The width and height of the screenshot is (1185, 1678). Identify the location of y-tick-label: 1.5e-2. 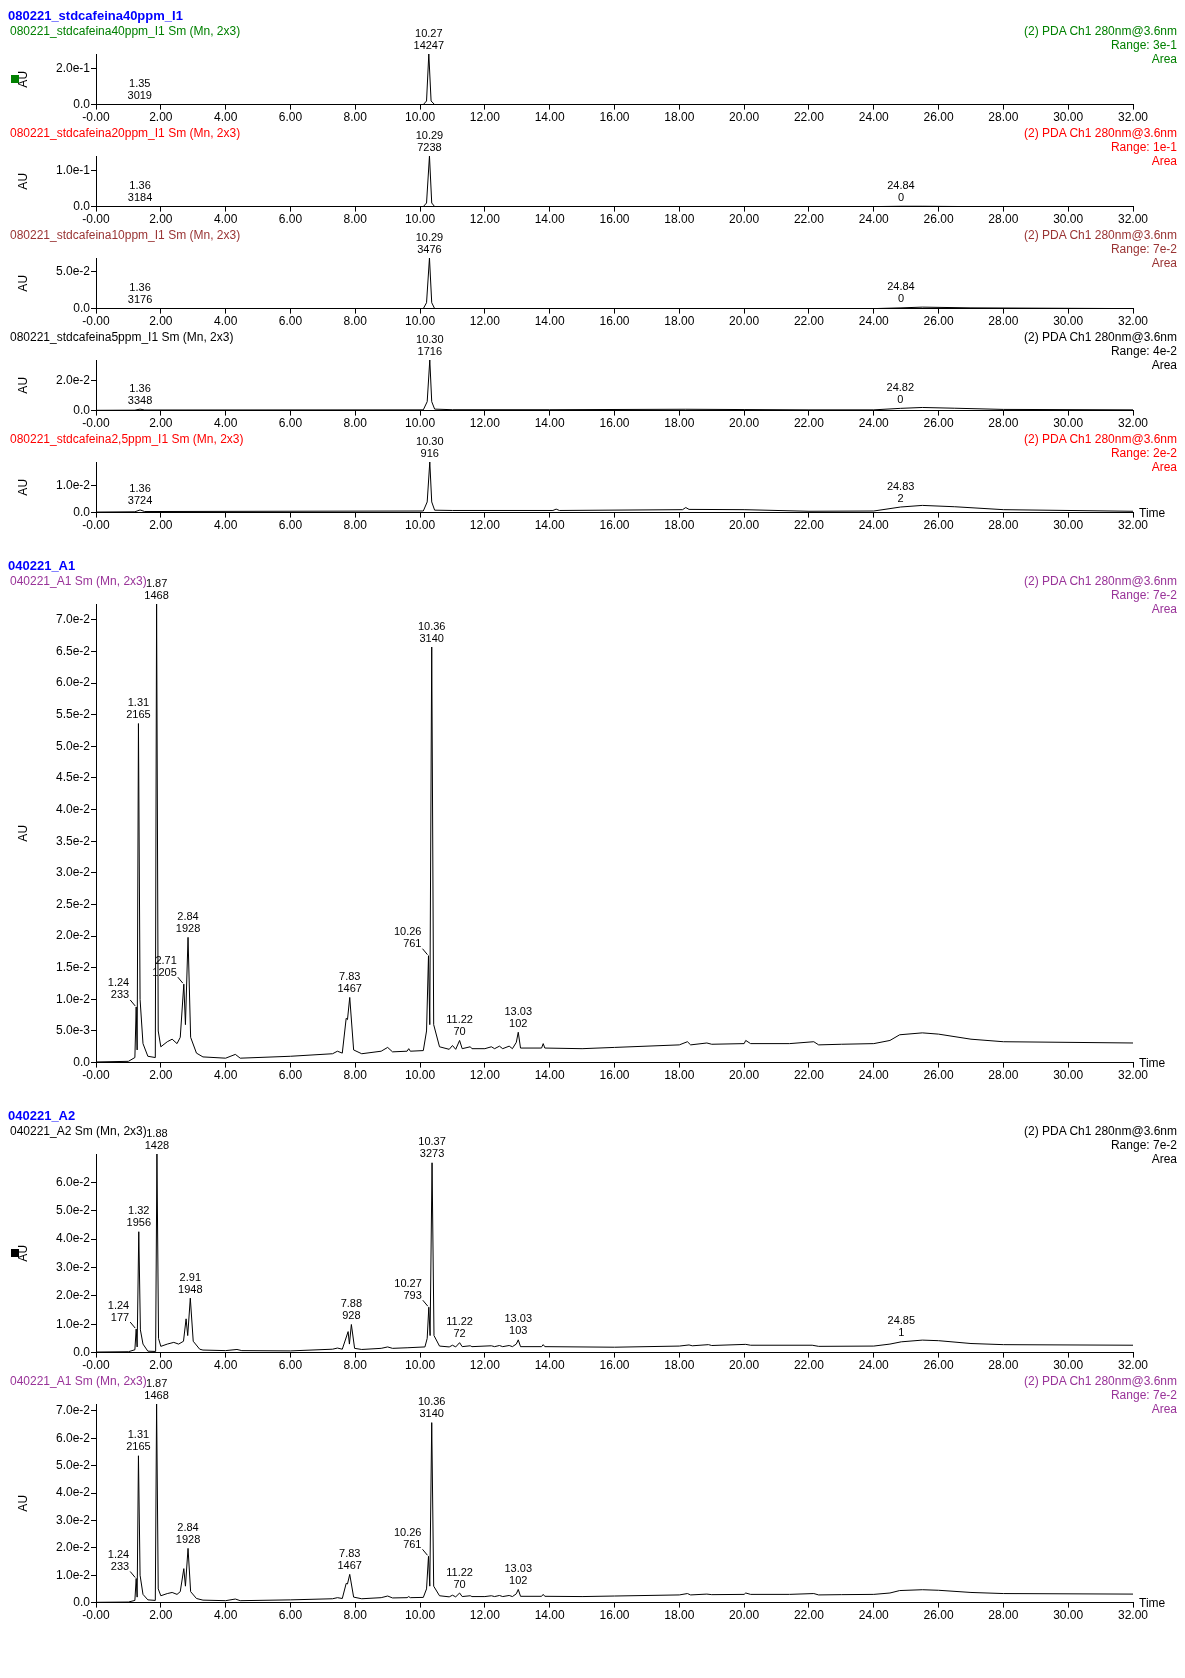
(73, 967).